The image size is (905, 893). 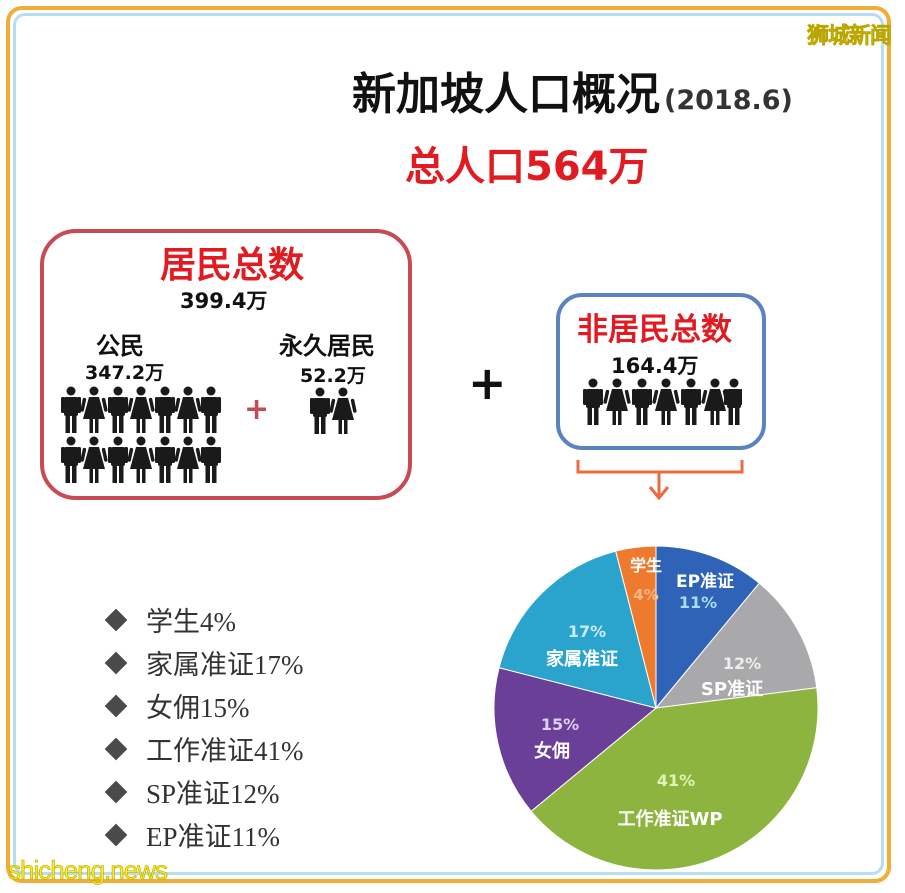 What do you see at coordinates (487, 383) in the screenshot?
I see `plus-operator: +` at bounding box center [487, 383].